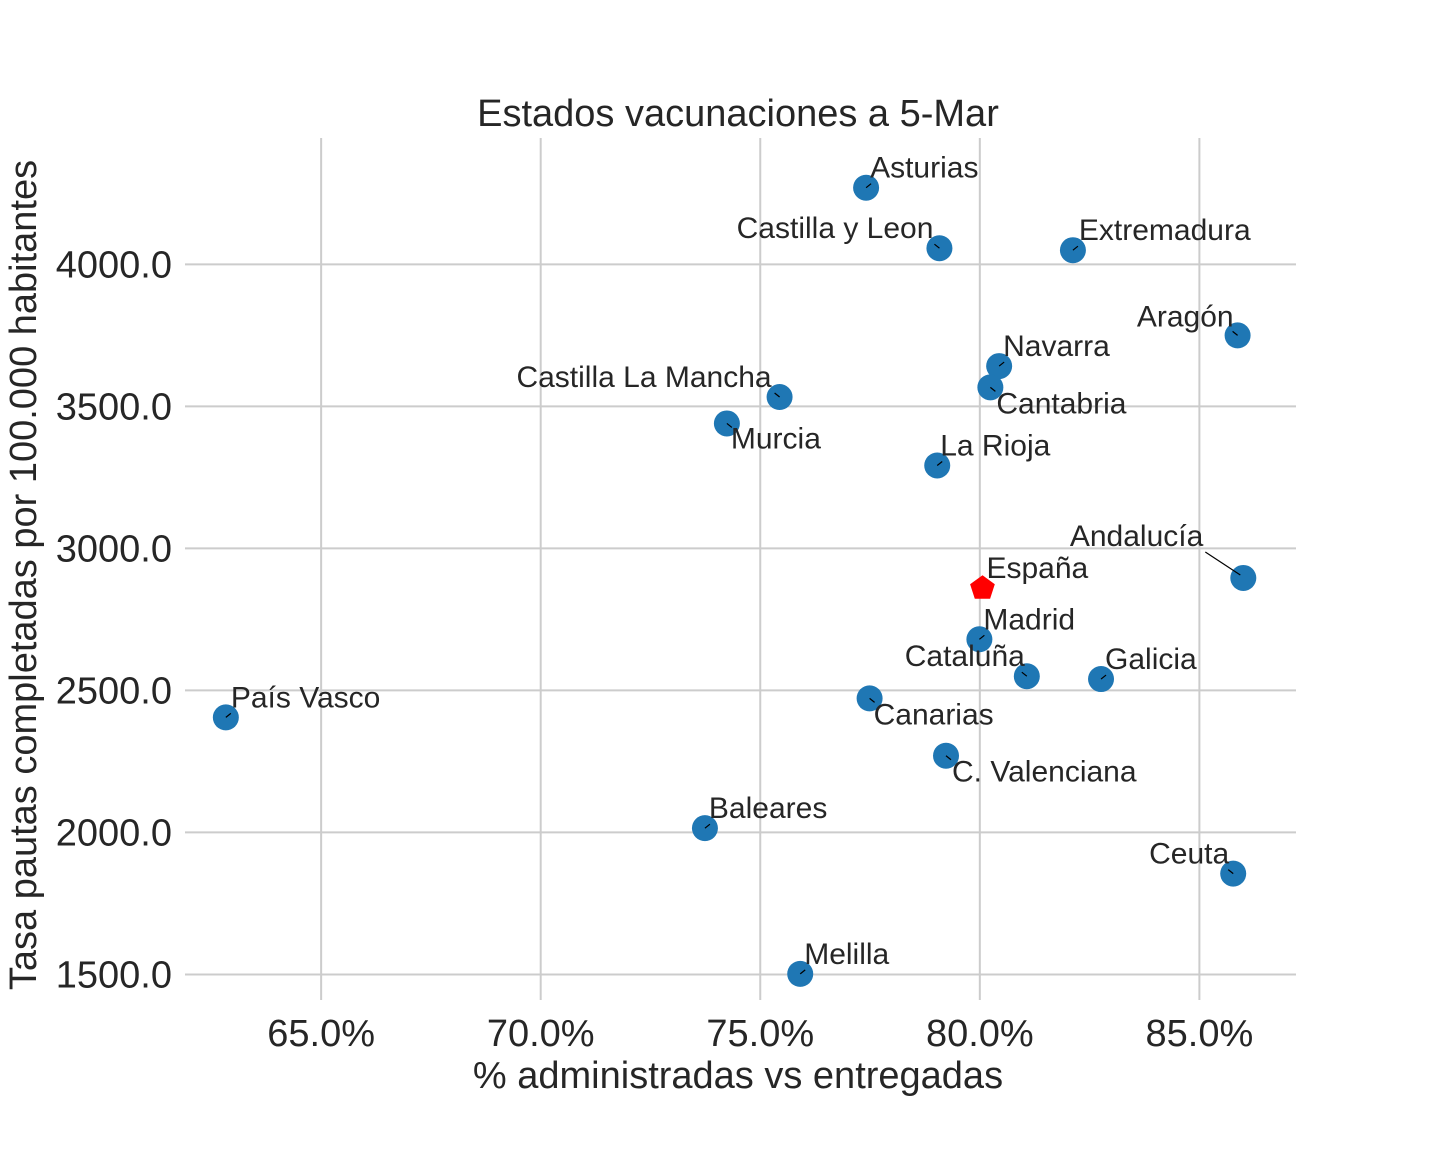 The height and width of the screenshot is (1152, 1440). Describe the element at coordinates (114, 975) in the screenshot. I see `y-tick-label: 1500.0` at that location.